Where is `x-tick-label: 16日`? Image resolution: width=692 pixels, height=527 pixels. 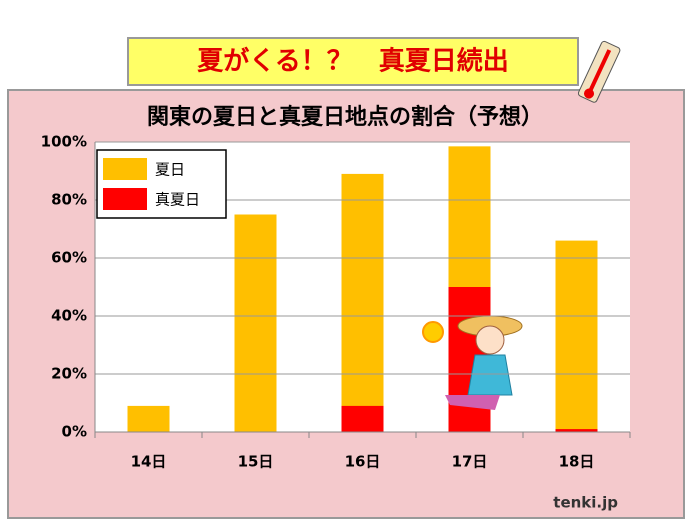
x-tick-label: 16日 is located at coordinates (363, 462).